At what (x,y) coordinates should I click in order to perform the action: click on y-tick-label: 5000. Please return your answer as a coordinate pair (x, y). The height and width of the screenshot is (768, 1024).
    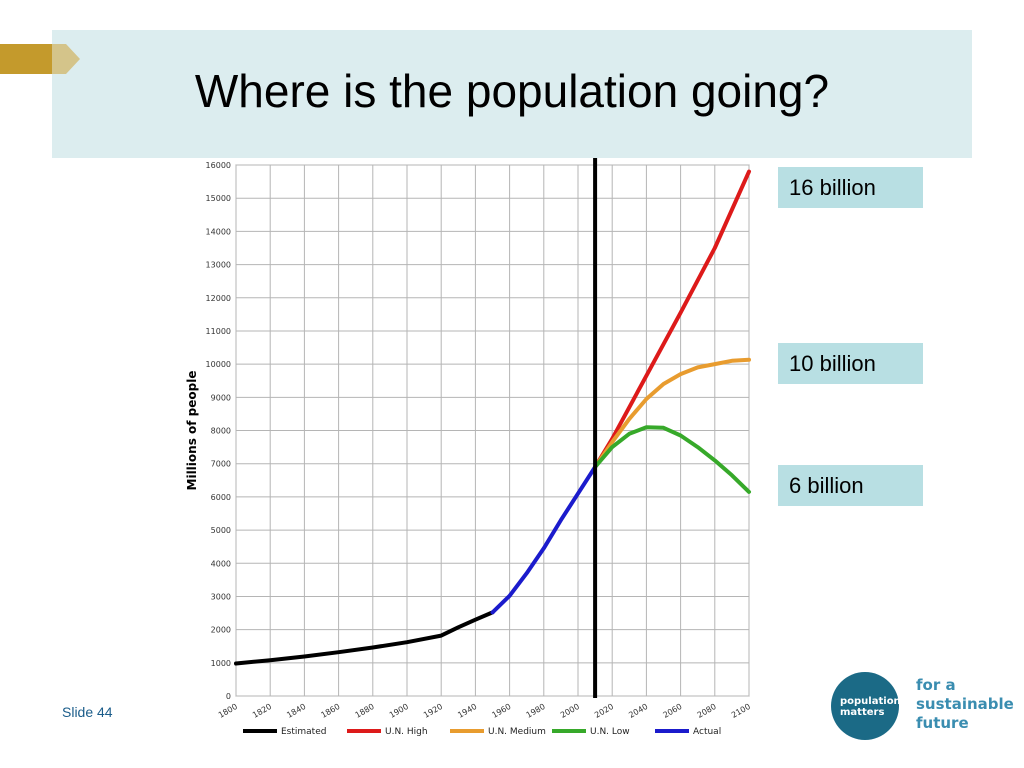
    Looking at the image, I should click on (221, 530).